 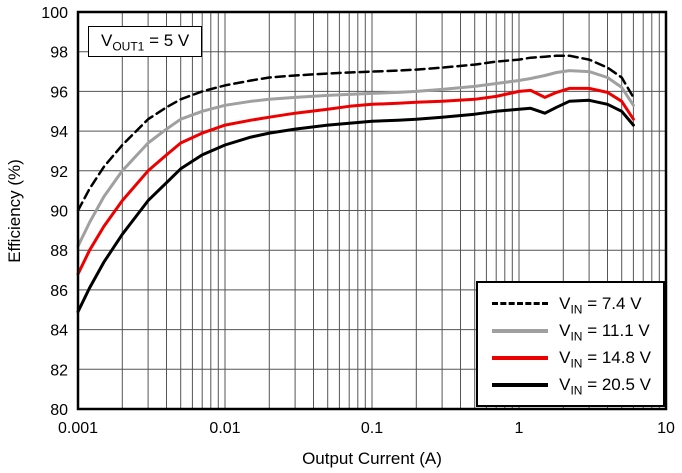 What do you see at coordinates (59, 331) in the screenshot?
I see `y-tick-label: 84` at bounding box center [59, 331].